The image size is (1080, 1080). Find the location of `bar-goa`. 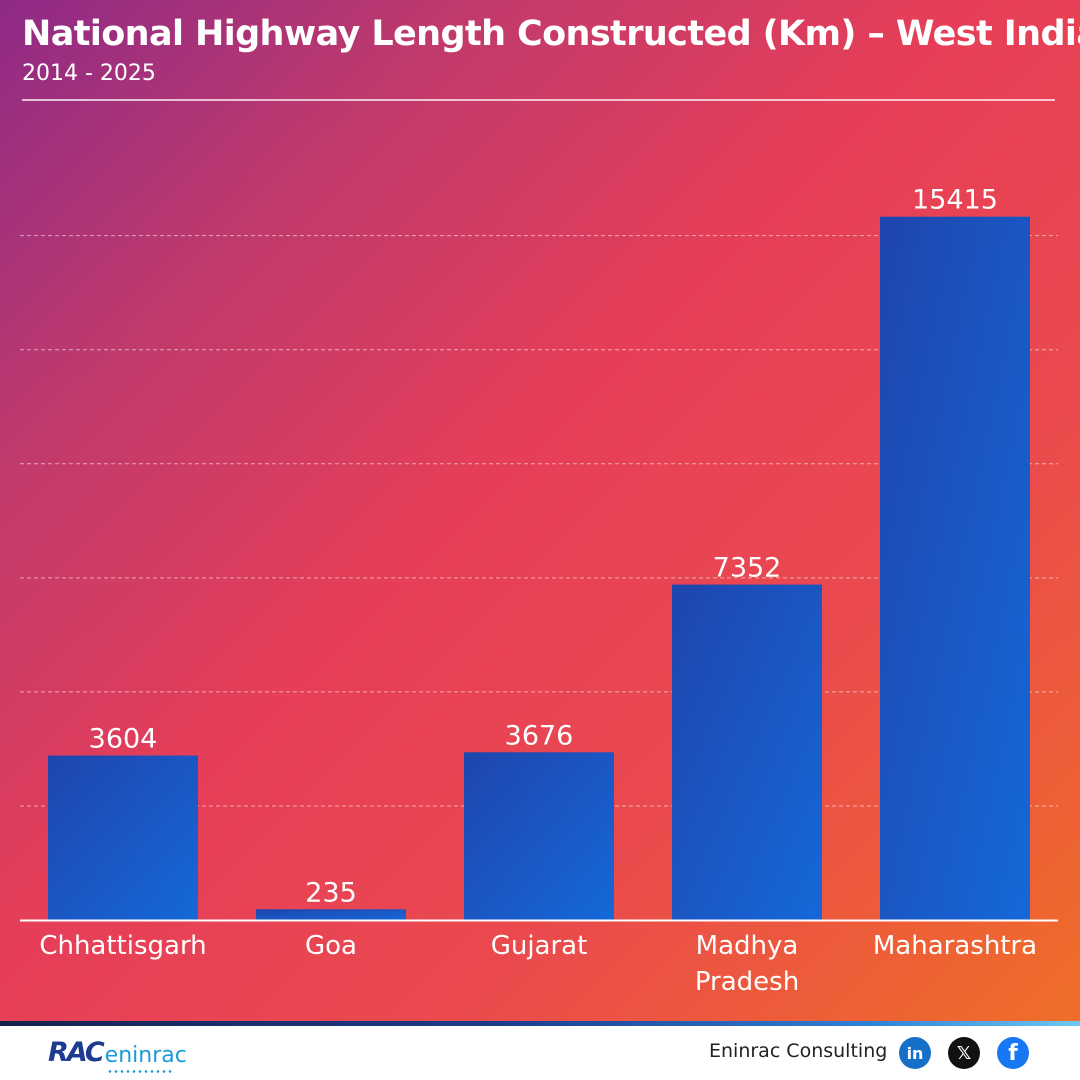

bar-goa is located at coordinates (331, 914).